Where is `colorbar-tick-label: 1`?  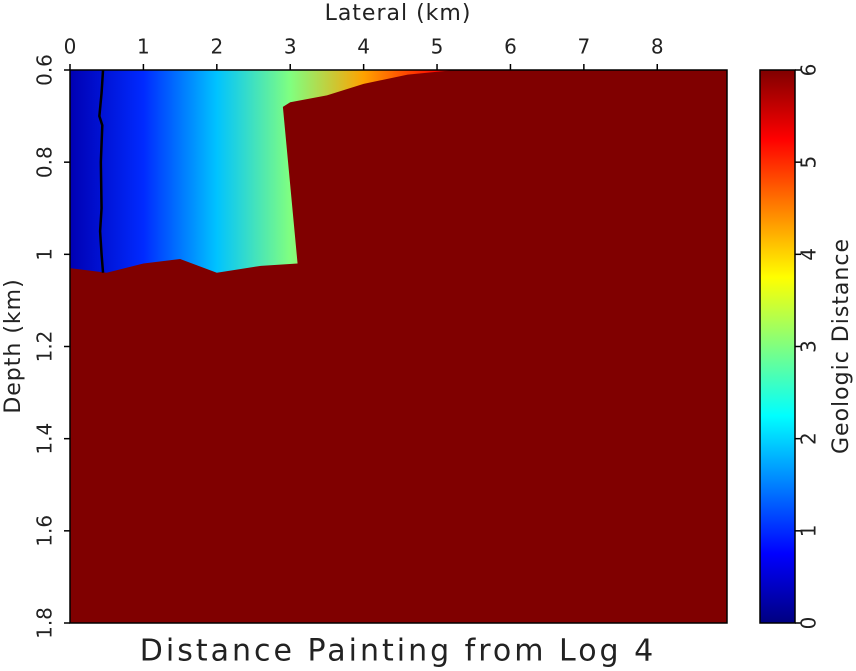
colorbar-tick-label: 1 is located at coordinates (809, 530).